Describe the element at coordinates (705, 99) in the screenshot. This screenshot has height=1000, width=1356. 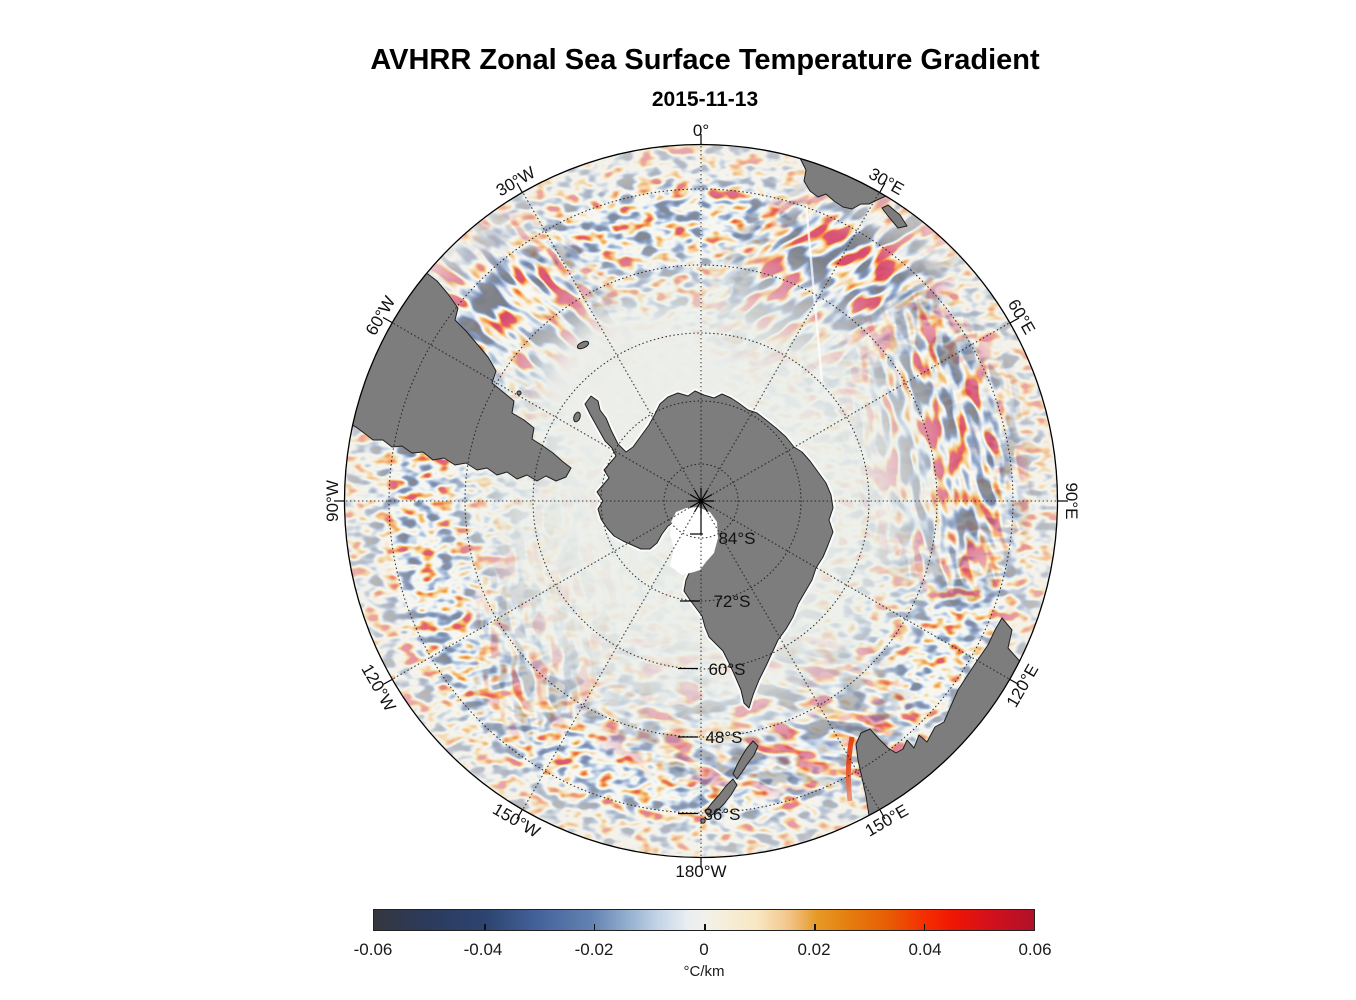
I see `chart-date-subtitle: 2015-11-13` at that location.